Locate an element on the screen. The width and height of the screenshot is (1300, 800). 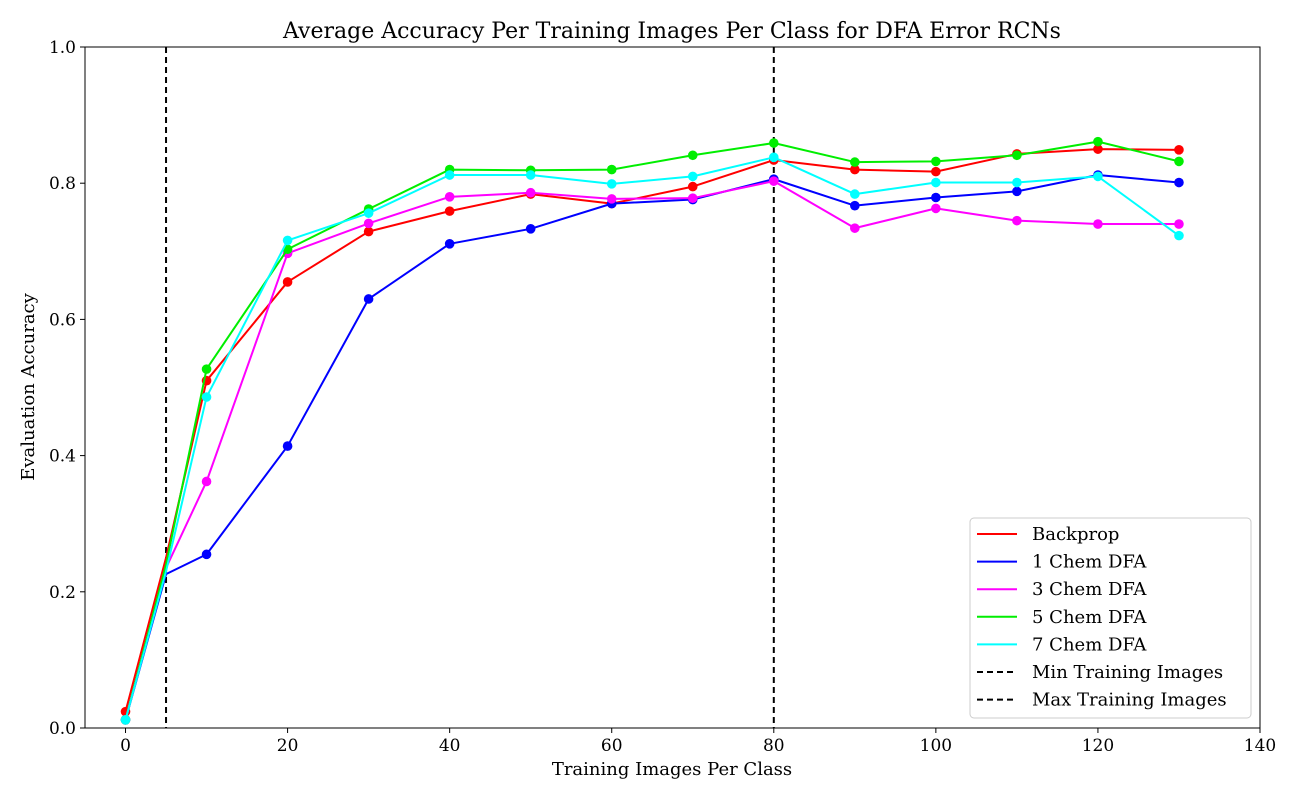
x-tick-label-2: 40 is located at coordinates (450, 746).